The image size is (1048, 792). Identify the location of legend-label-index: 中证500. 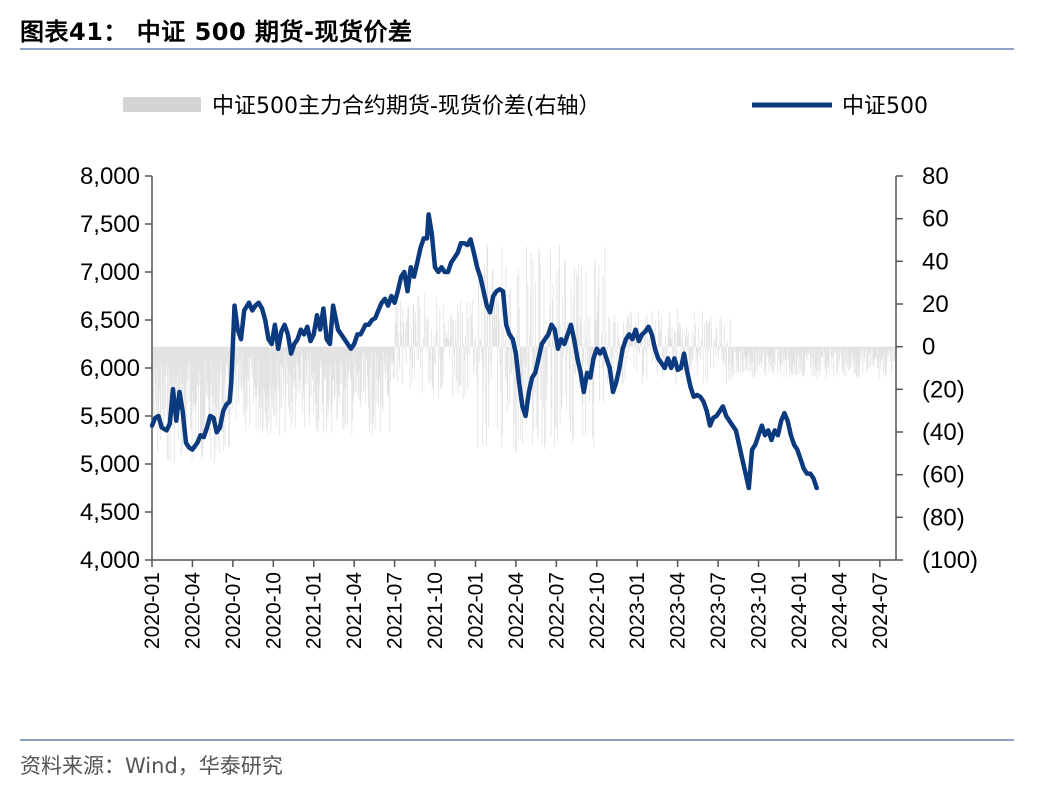
(885, 106).